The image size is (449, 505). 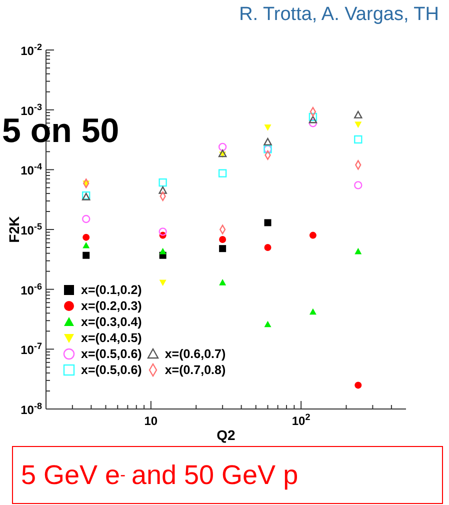 I want to click on x-tick-label: 10, so click(x=151, y=421).